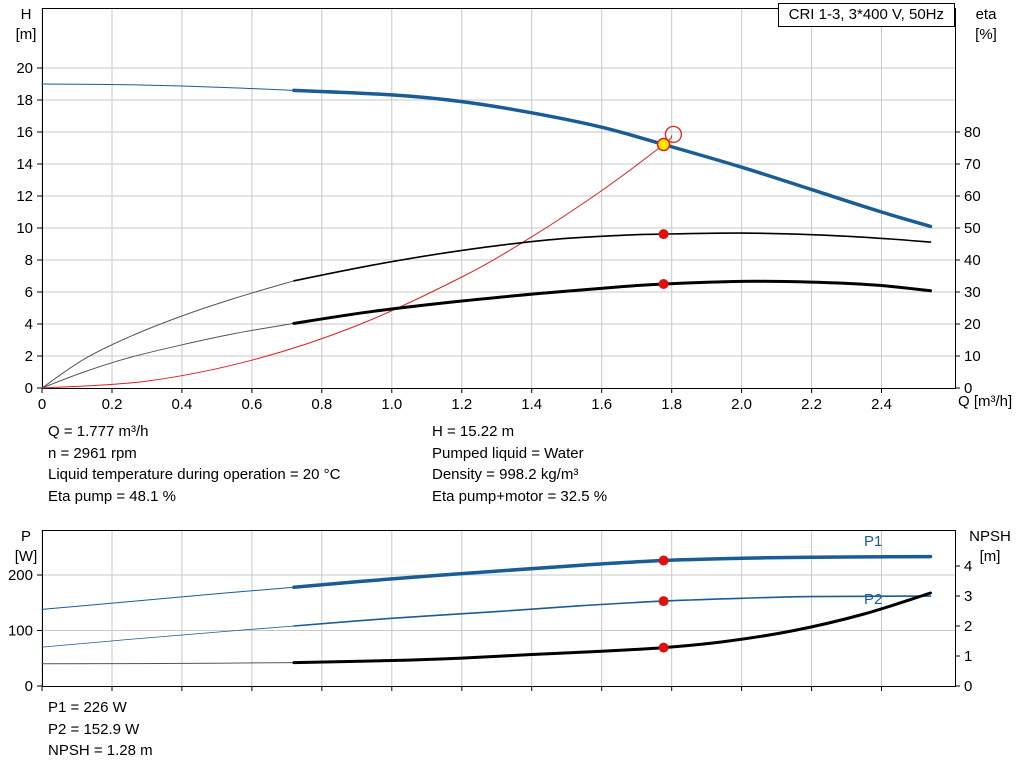  What do you see at coordinates (968, 656) in the screenshot?
I see `y-right-tick-label: 1` at bounding box center [968, 656].